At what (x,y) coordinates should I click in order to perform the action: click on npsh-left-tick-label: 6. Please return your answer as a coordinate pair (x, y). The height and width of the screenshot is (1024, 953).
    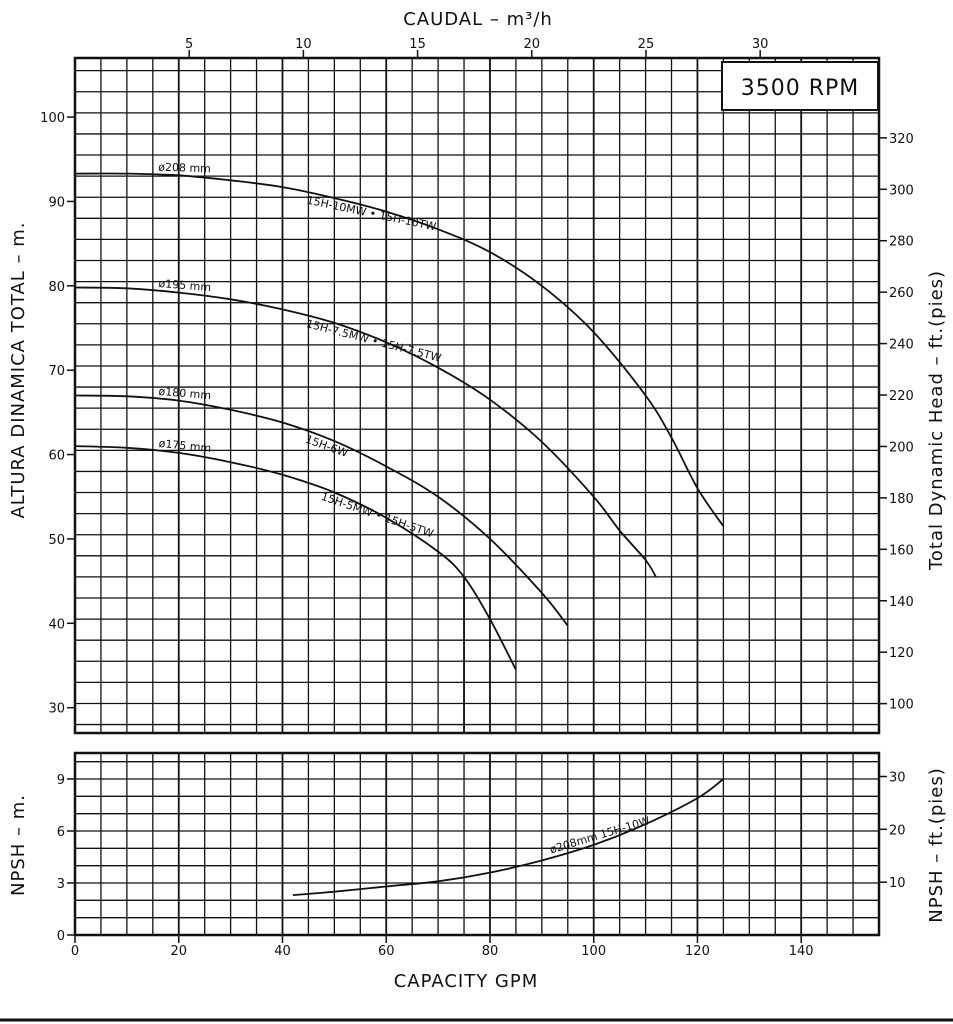
    Looking at the image, I should click on (61, 832).